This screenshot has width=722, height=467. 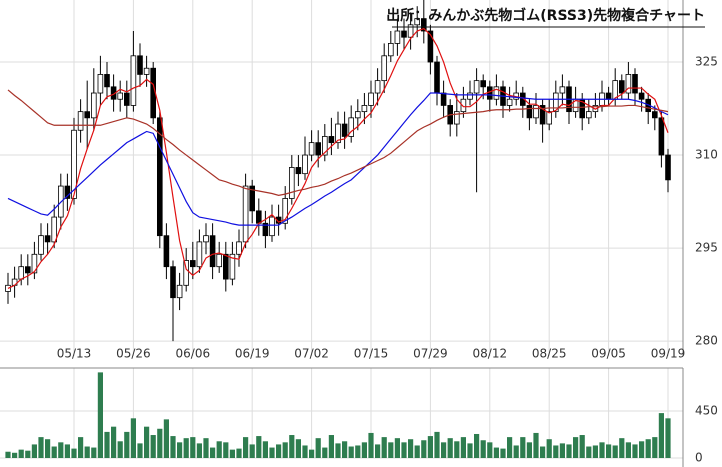 What do you see at coordinates (252, 354) in the screenshot?
I see `x-tick-label: 06/19` at bounding box center [252, 354].